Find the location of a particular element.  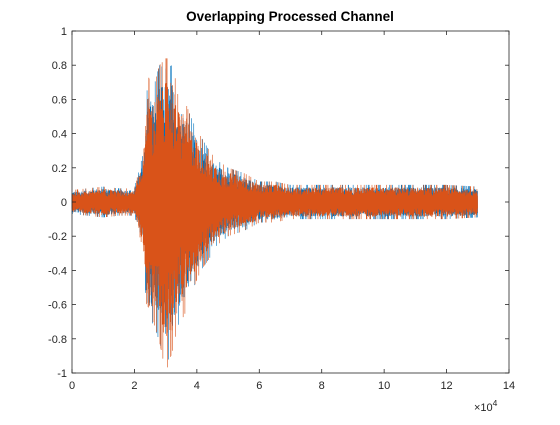

y-tick-label: 0.4 is located at coordinates (59, 135).